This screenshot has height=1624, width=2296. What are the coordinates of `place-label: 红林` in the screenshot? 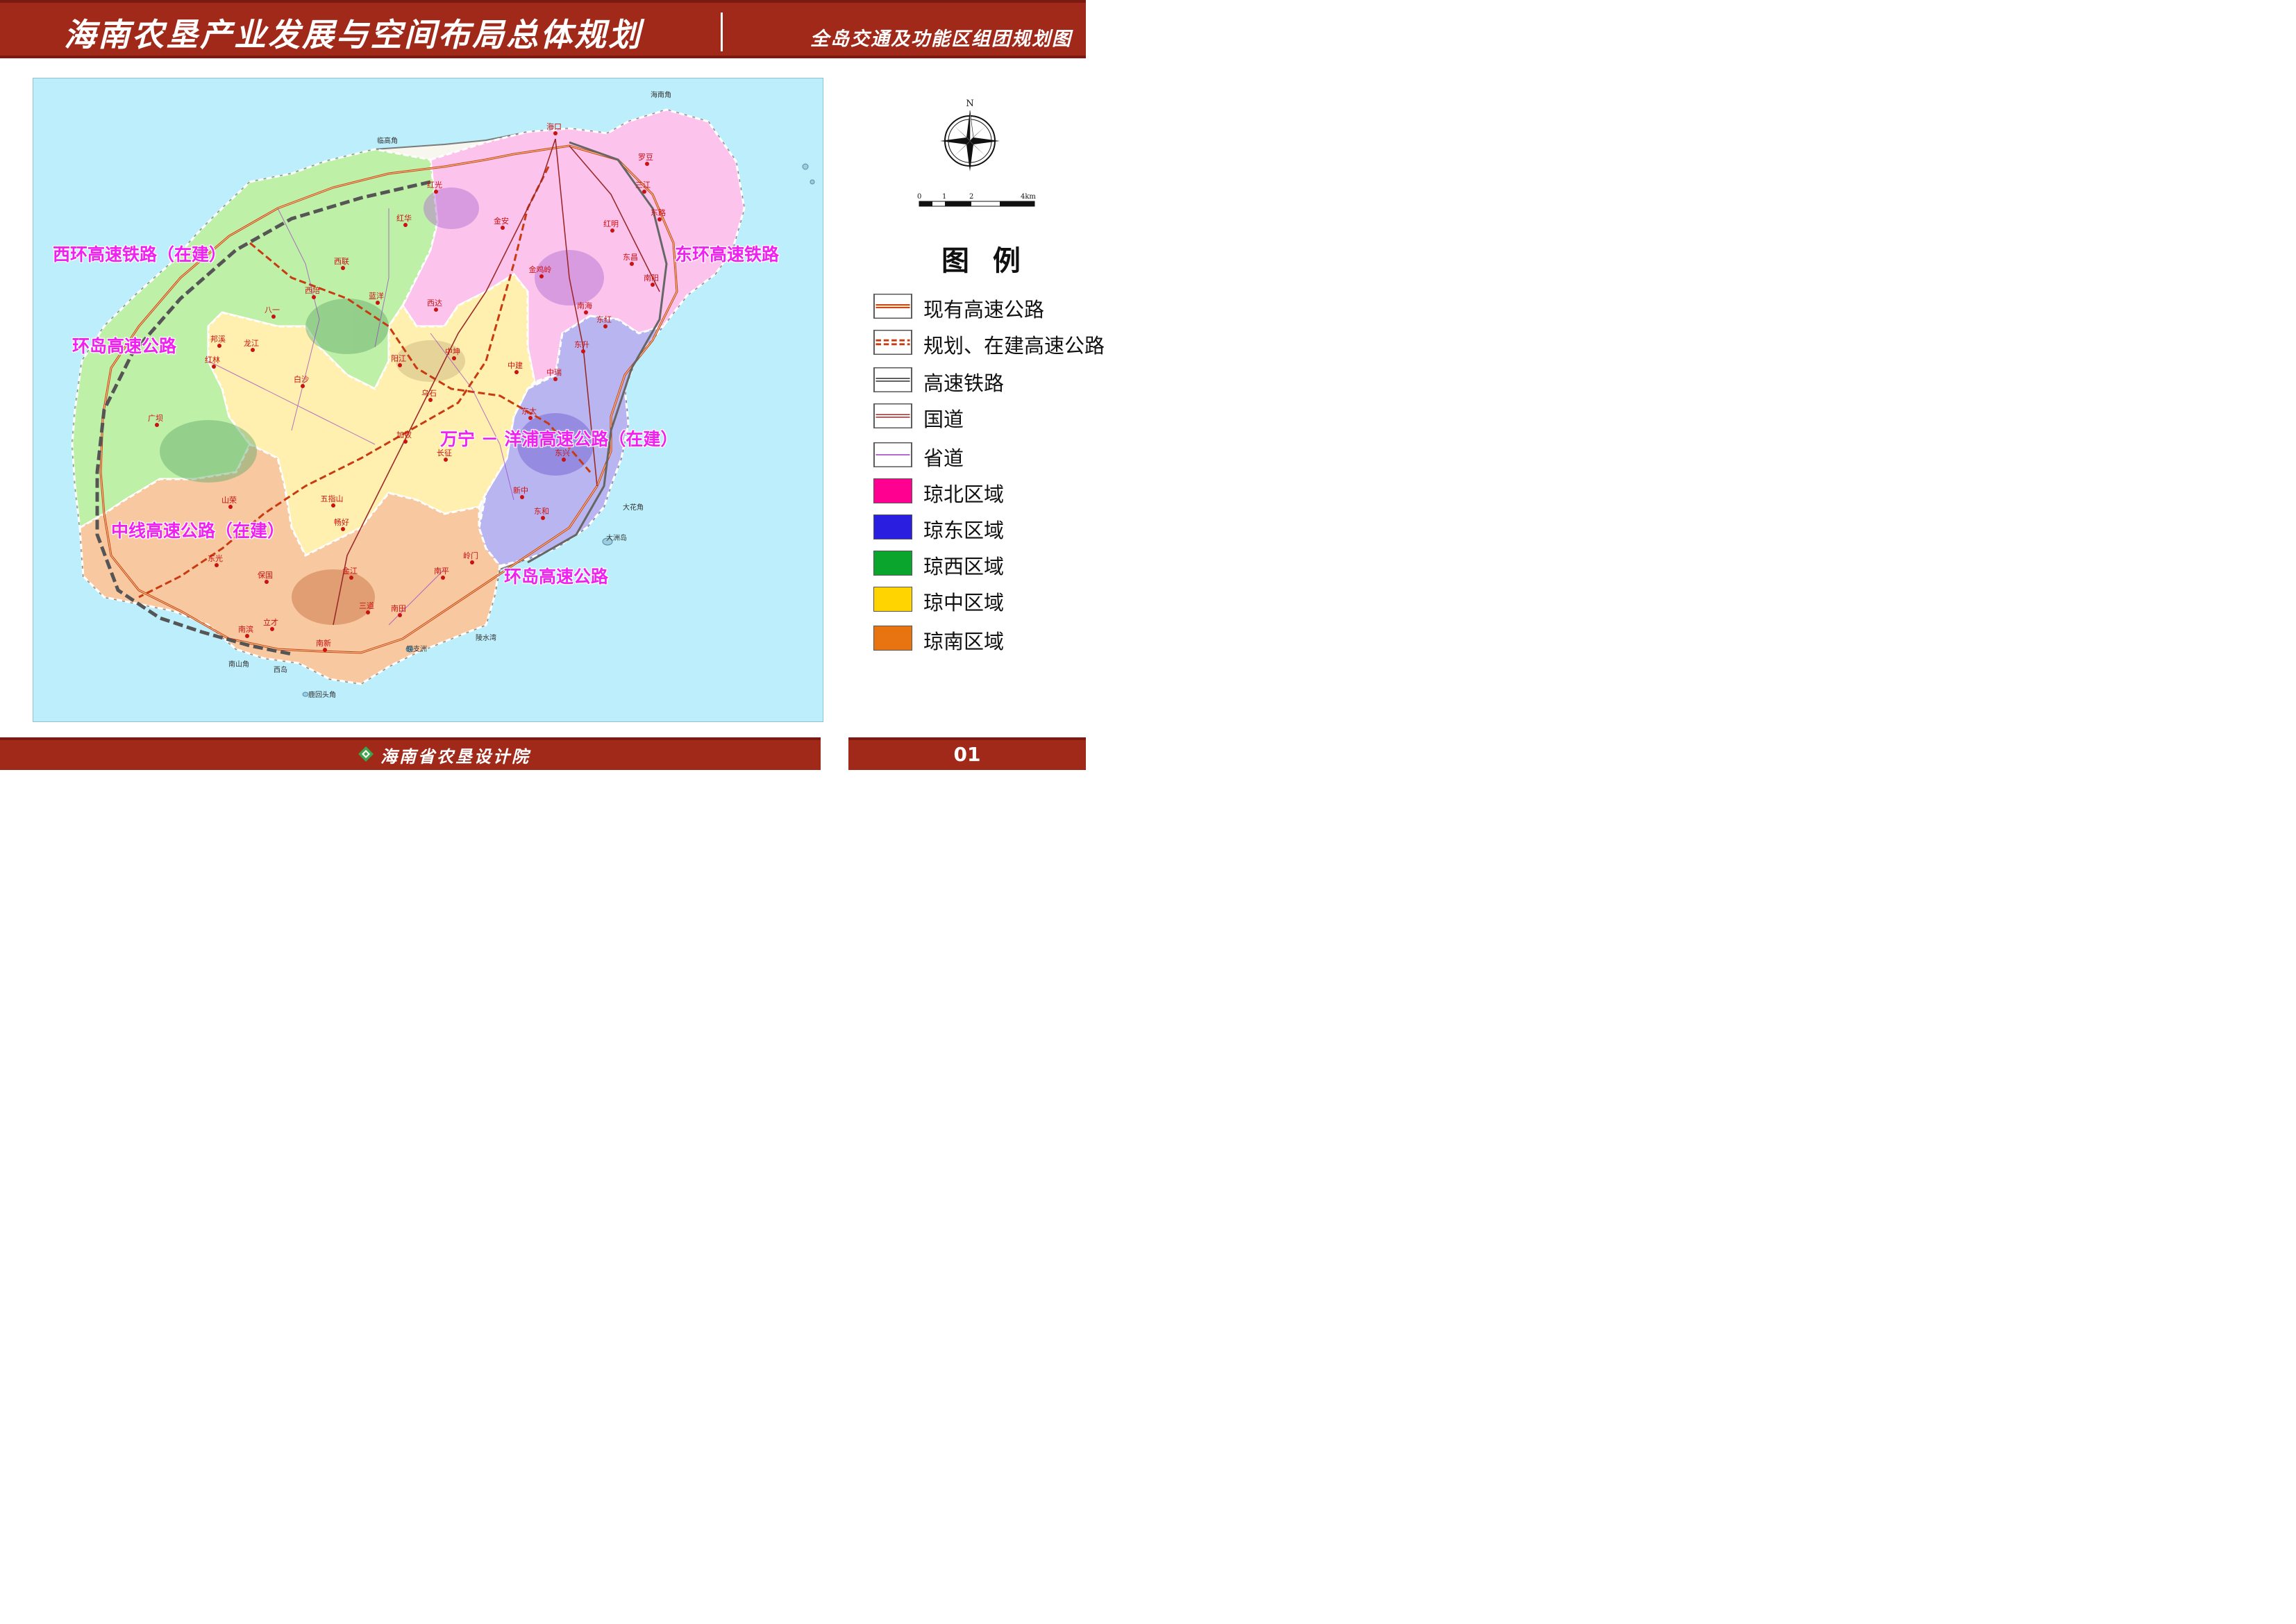 It's located at (212, 360).